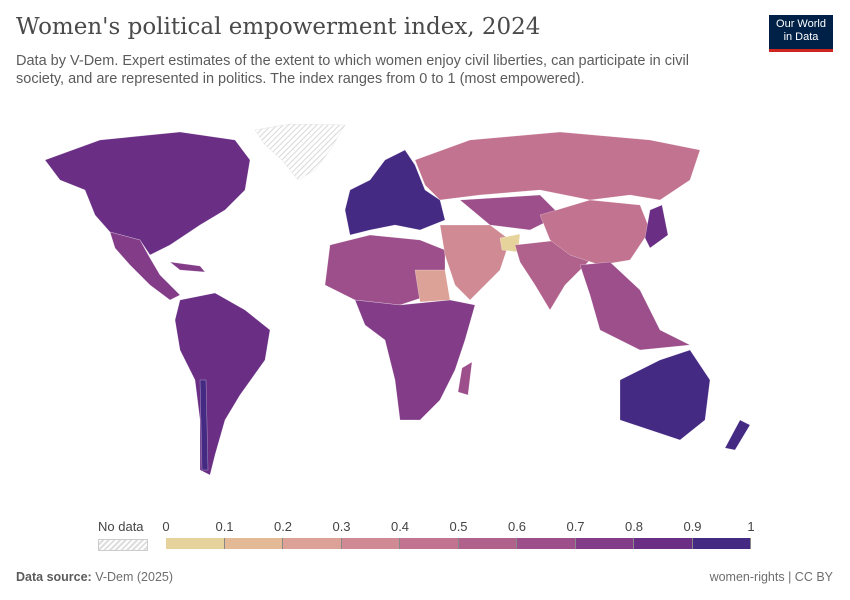  Describe the element at coordinates (751, 526) in the screenshot. I see `legend-tick-label: 1` at that location.